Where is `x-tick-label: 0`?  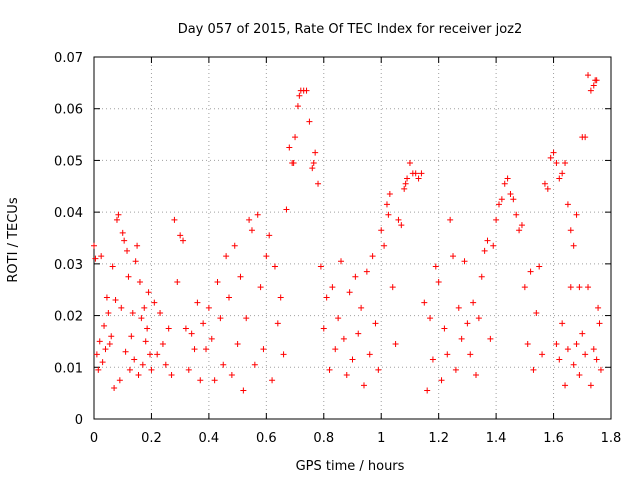
x-tick-label: 0 is located at coordinates (94, 438).